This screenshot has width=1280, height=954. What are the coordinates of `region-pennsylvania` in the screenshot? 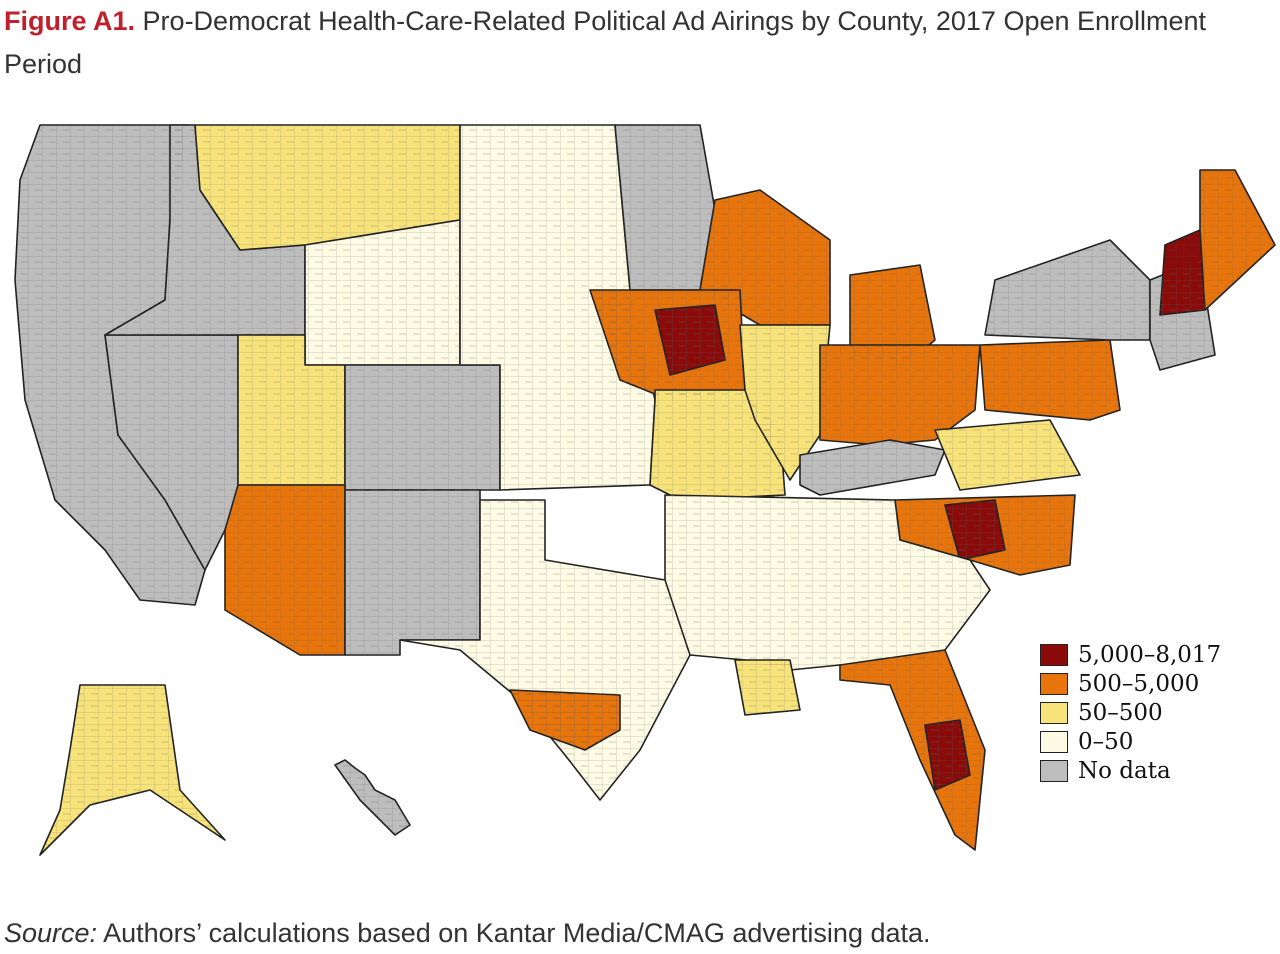 It's located at (1050, 380).